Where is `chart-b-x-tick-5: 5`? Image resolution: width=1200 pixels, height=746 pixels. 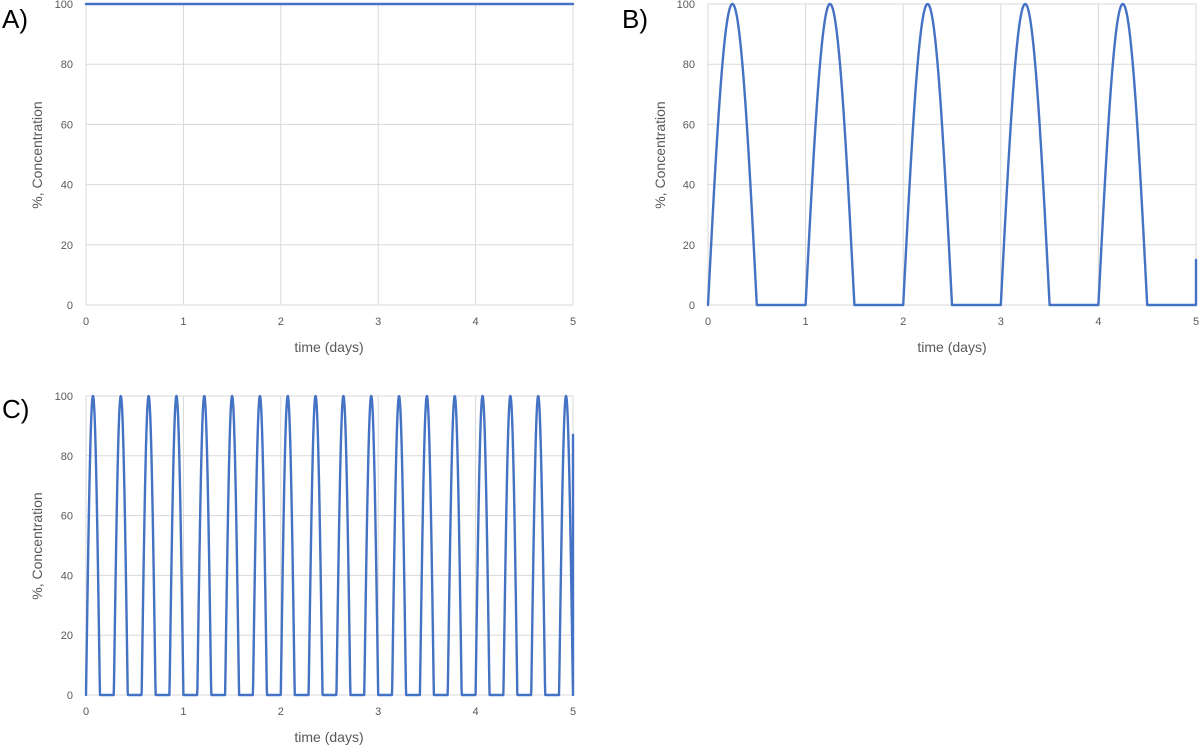 chart-b-x-tick-5: 5 is located at coordinates (1196, 322).